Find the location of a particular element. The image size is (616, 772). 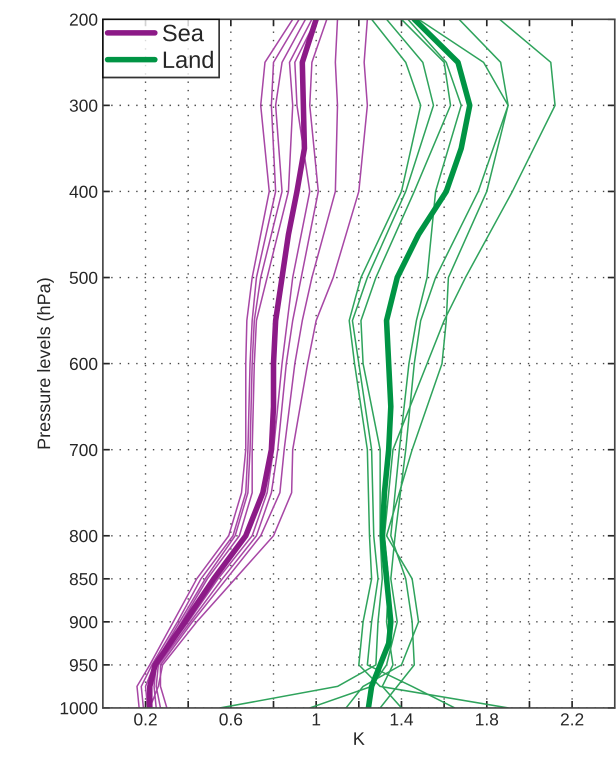

x-tick-label: 0.2 is located at coordinates (145, 719).